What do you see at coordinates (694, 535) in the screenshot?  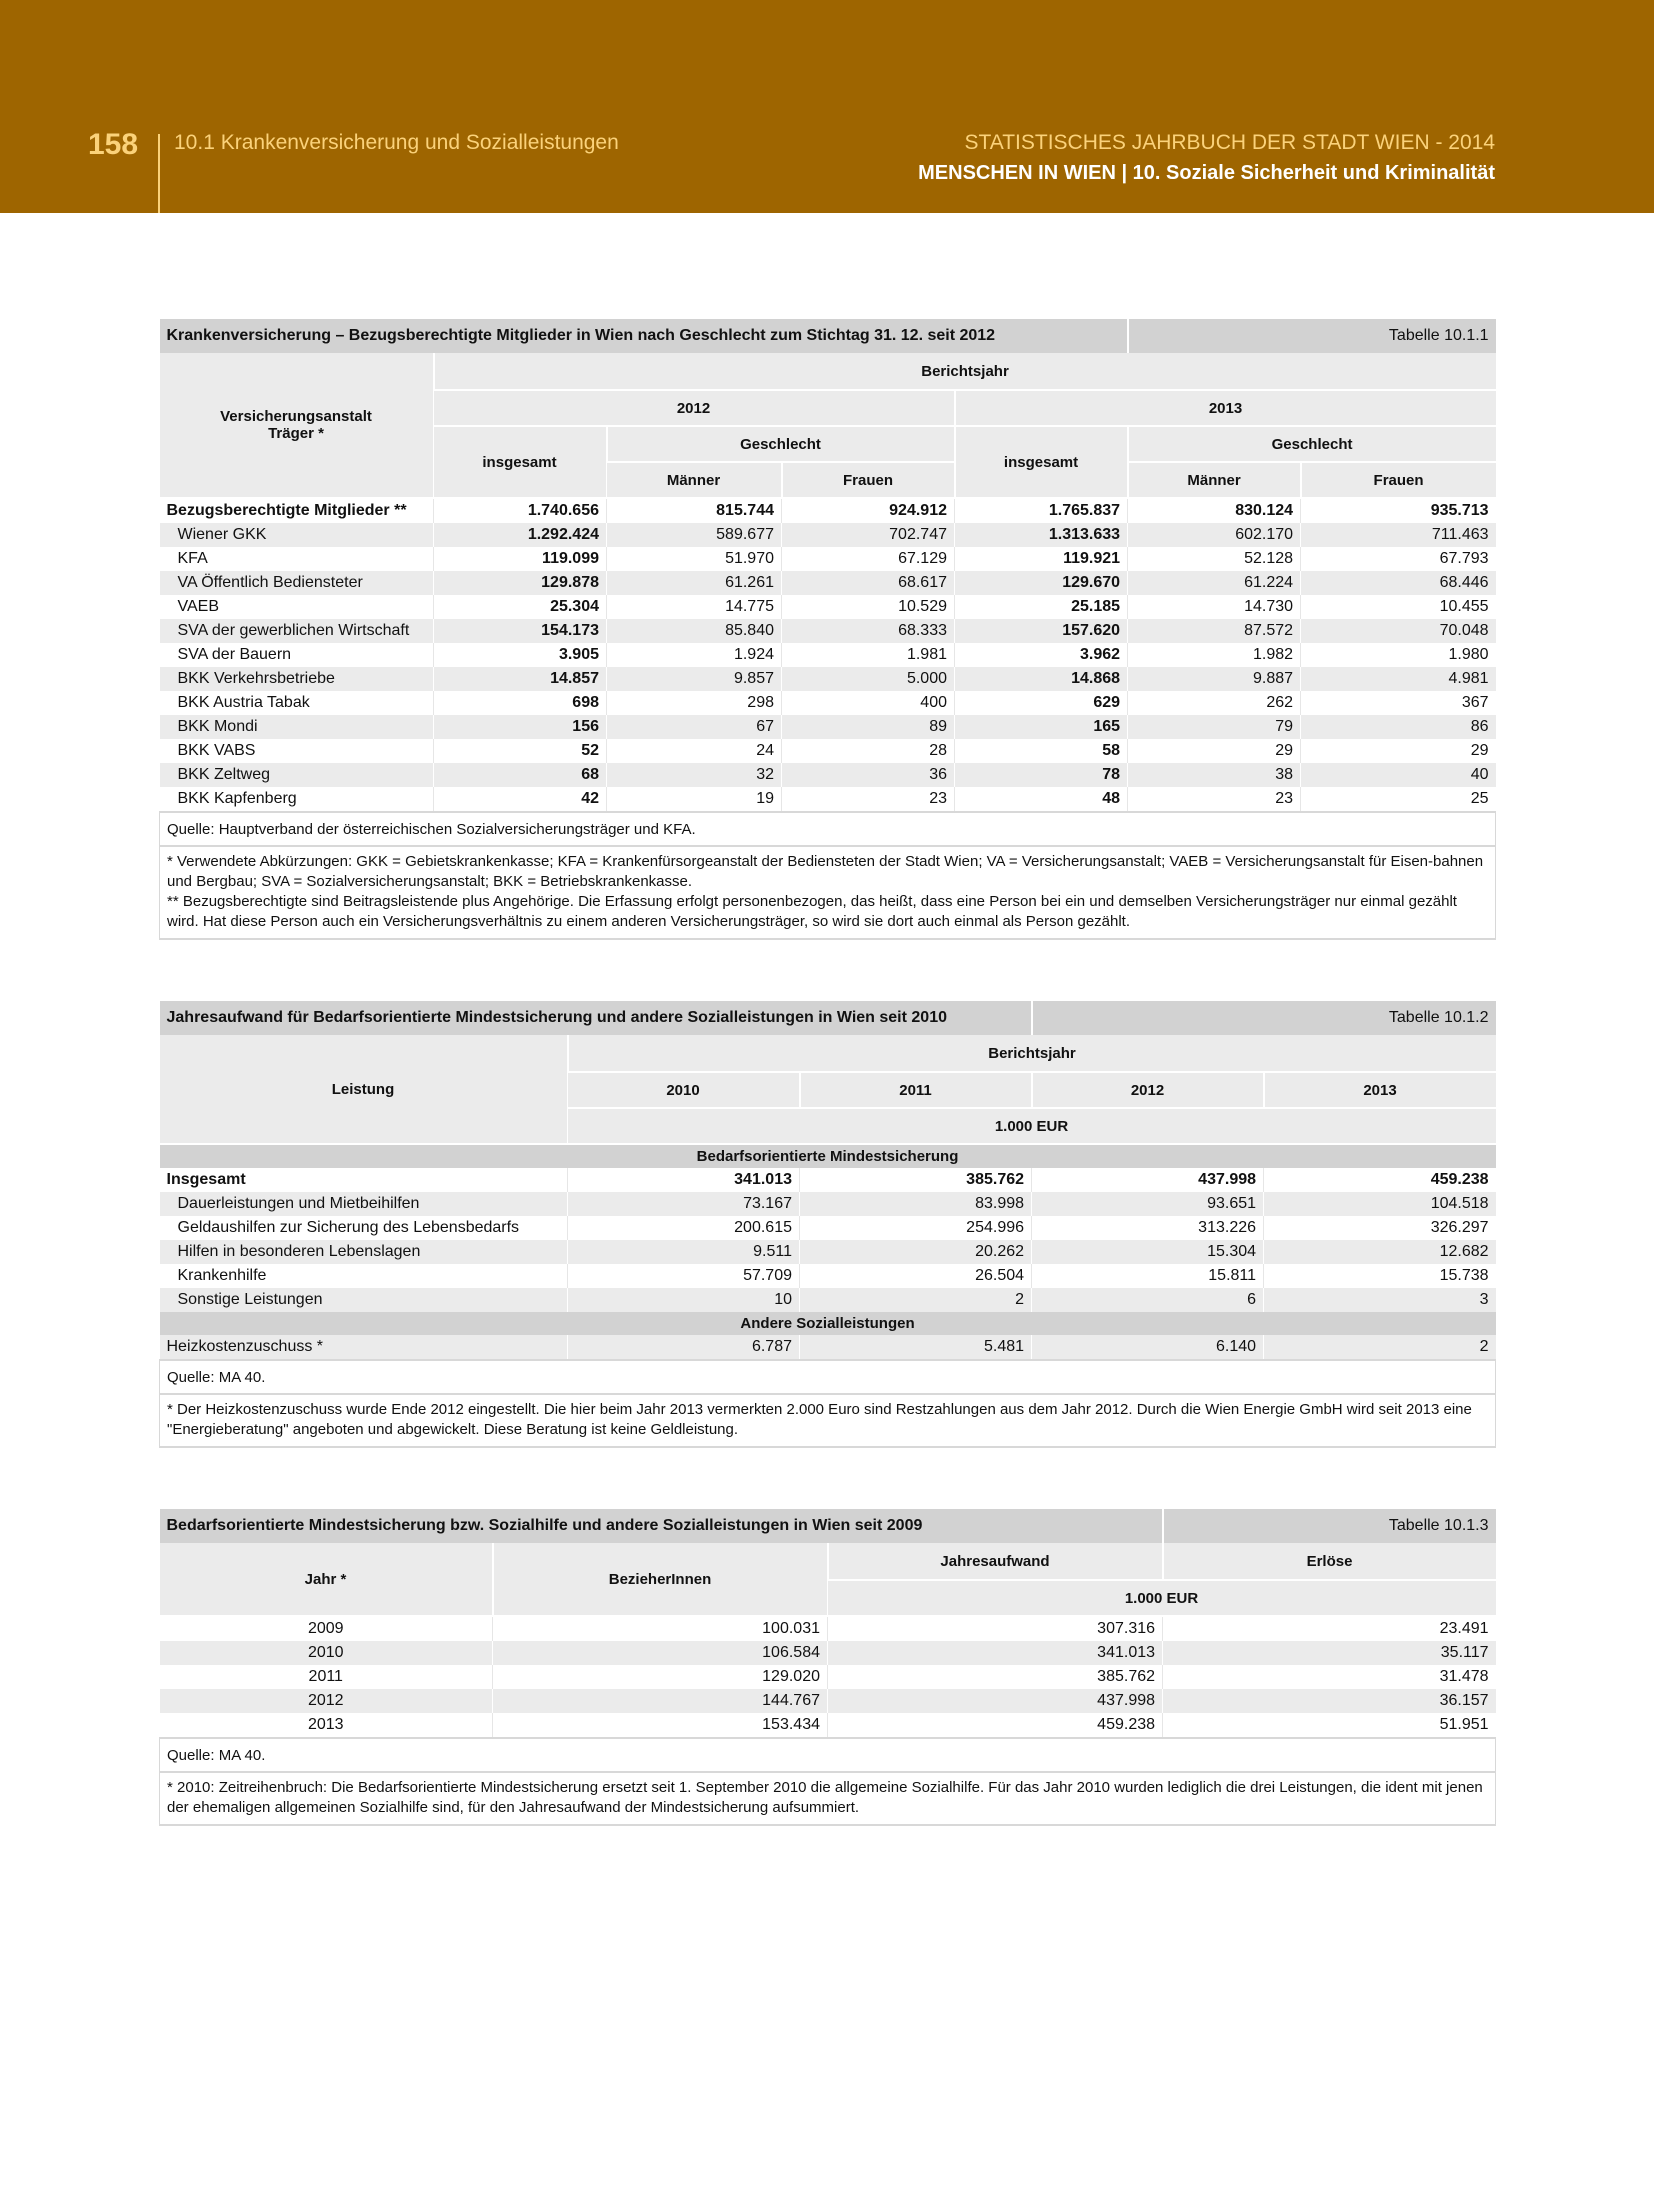 I see `cell-value: 589.677` at bounding box center [694, 535].